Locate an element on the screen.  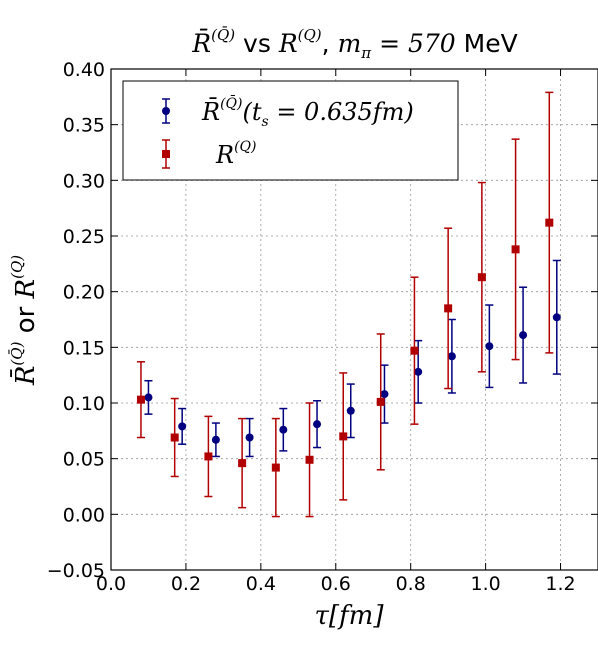
y-axis-label: R̄(Q̄) or R(Q) is located at coordinates (24, 320).